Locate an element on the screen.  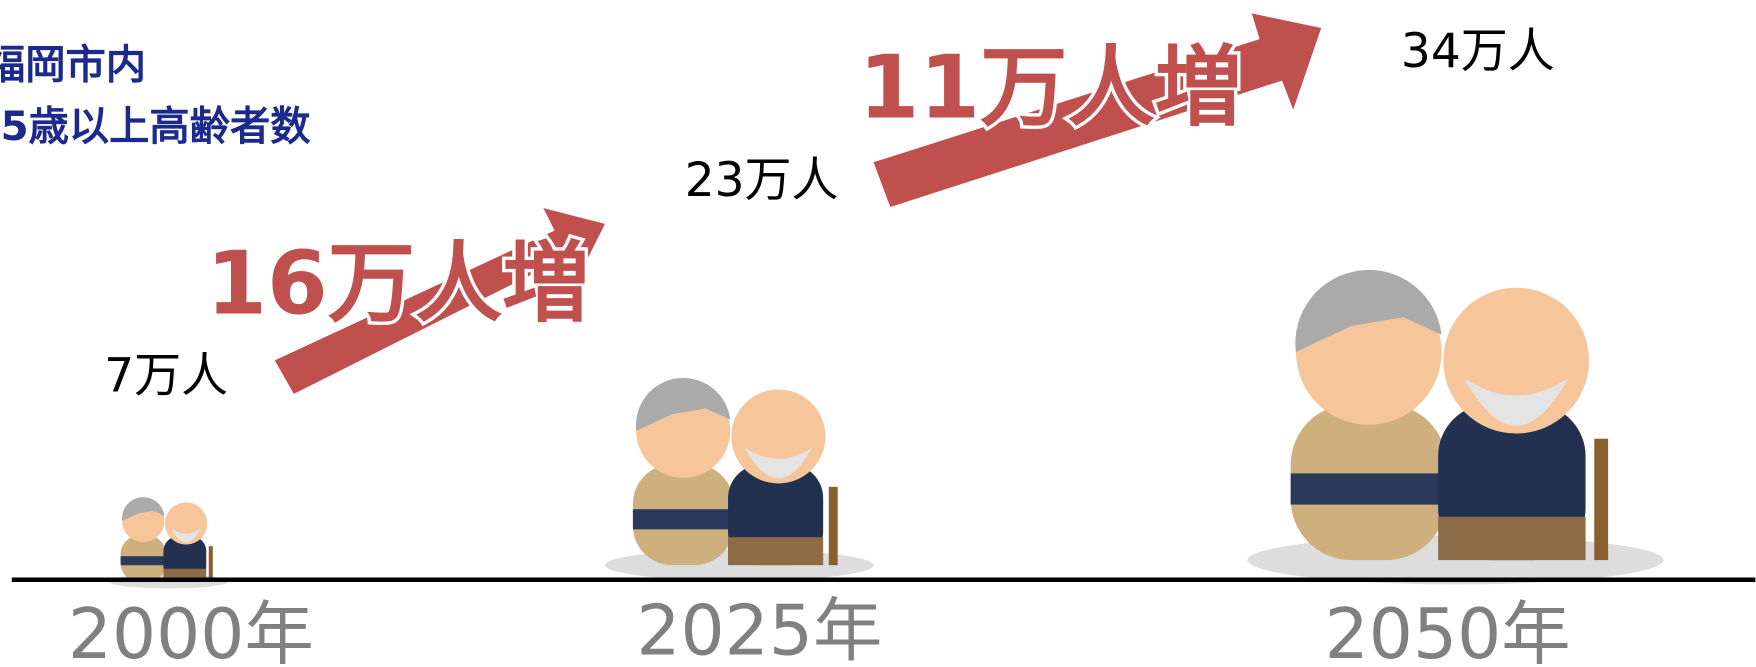
year-label: 2025年 is located at coordinates (759, 629).